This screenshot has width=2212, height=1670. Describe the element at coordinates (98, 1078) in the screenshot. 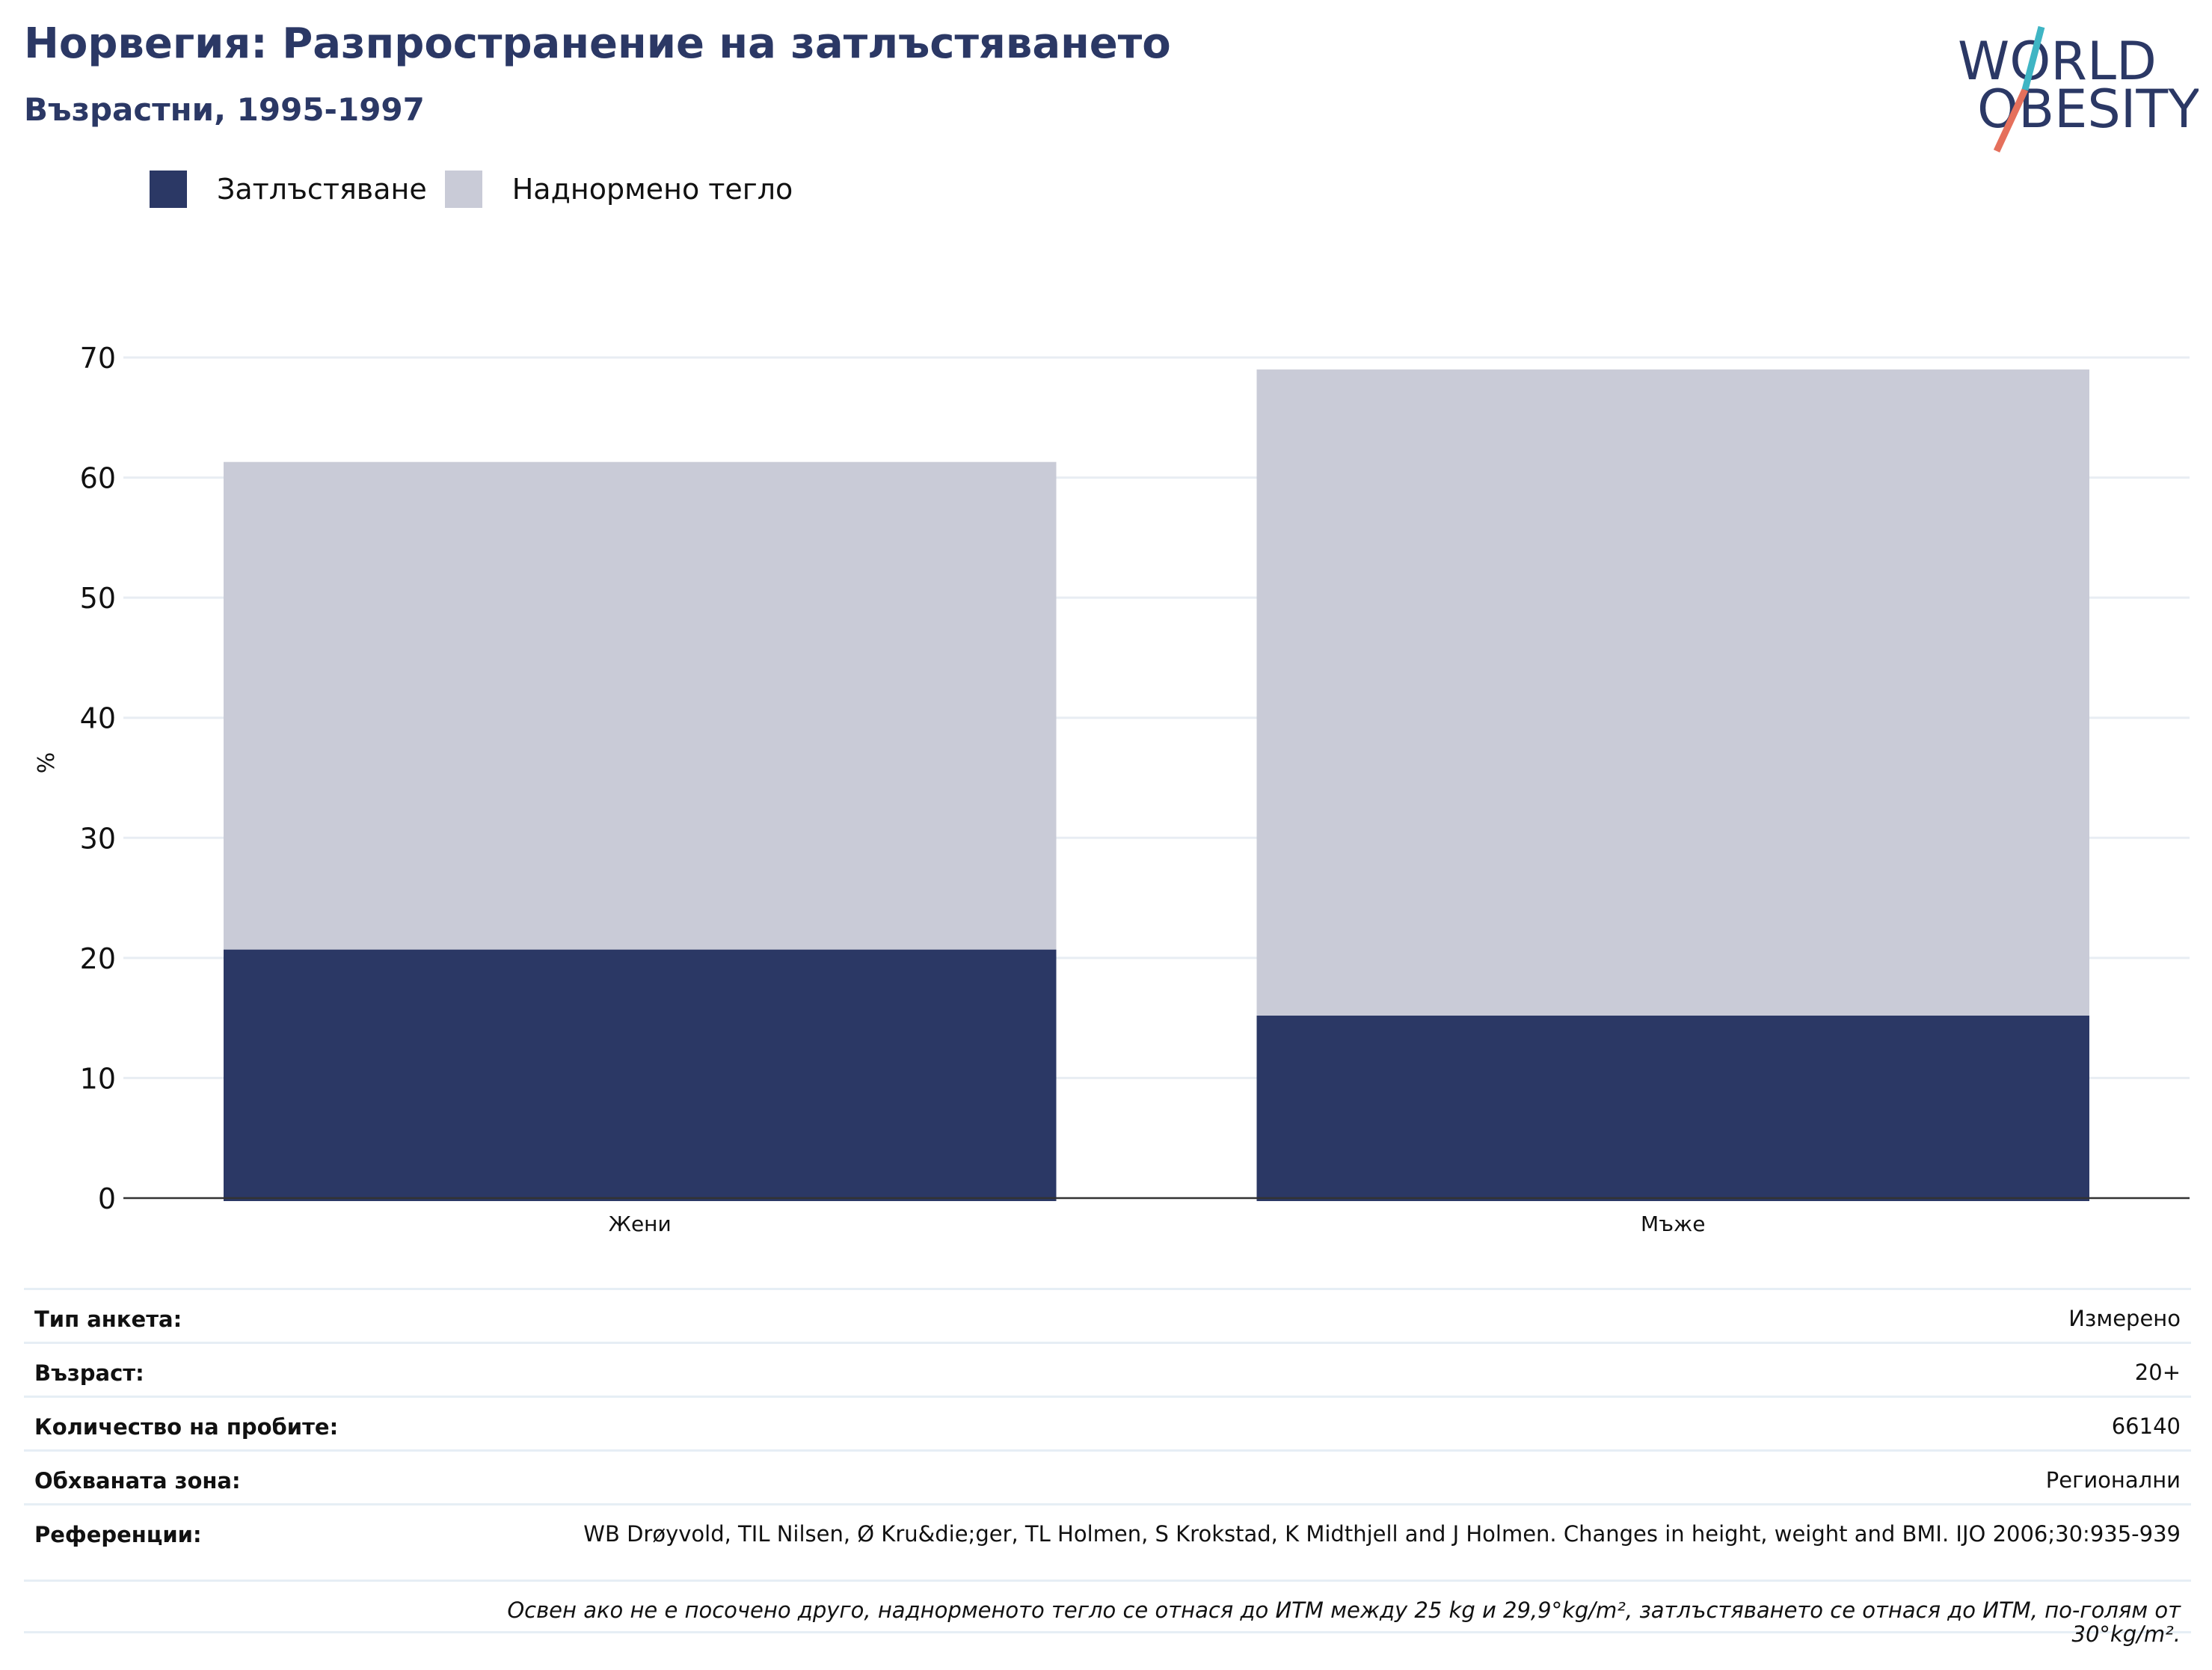

I see `y-tick-label: 10` at that location.